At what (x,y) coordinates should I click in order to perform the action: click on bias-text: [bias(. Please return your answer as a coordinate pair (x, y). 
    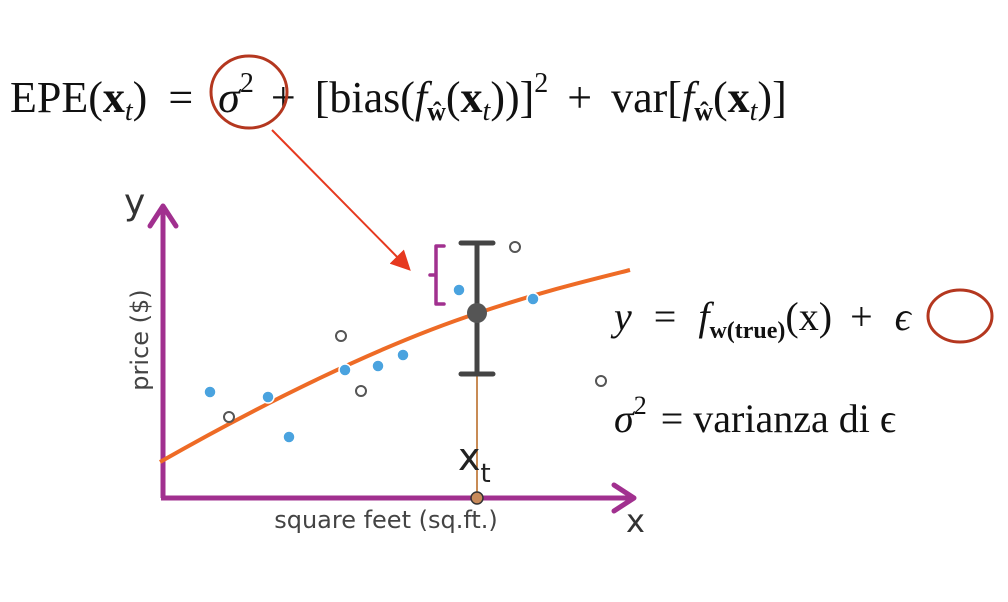
    Looking at the image, I should click on (365, 97).